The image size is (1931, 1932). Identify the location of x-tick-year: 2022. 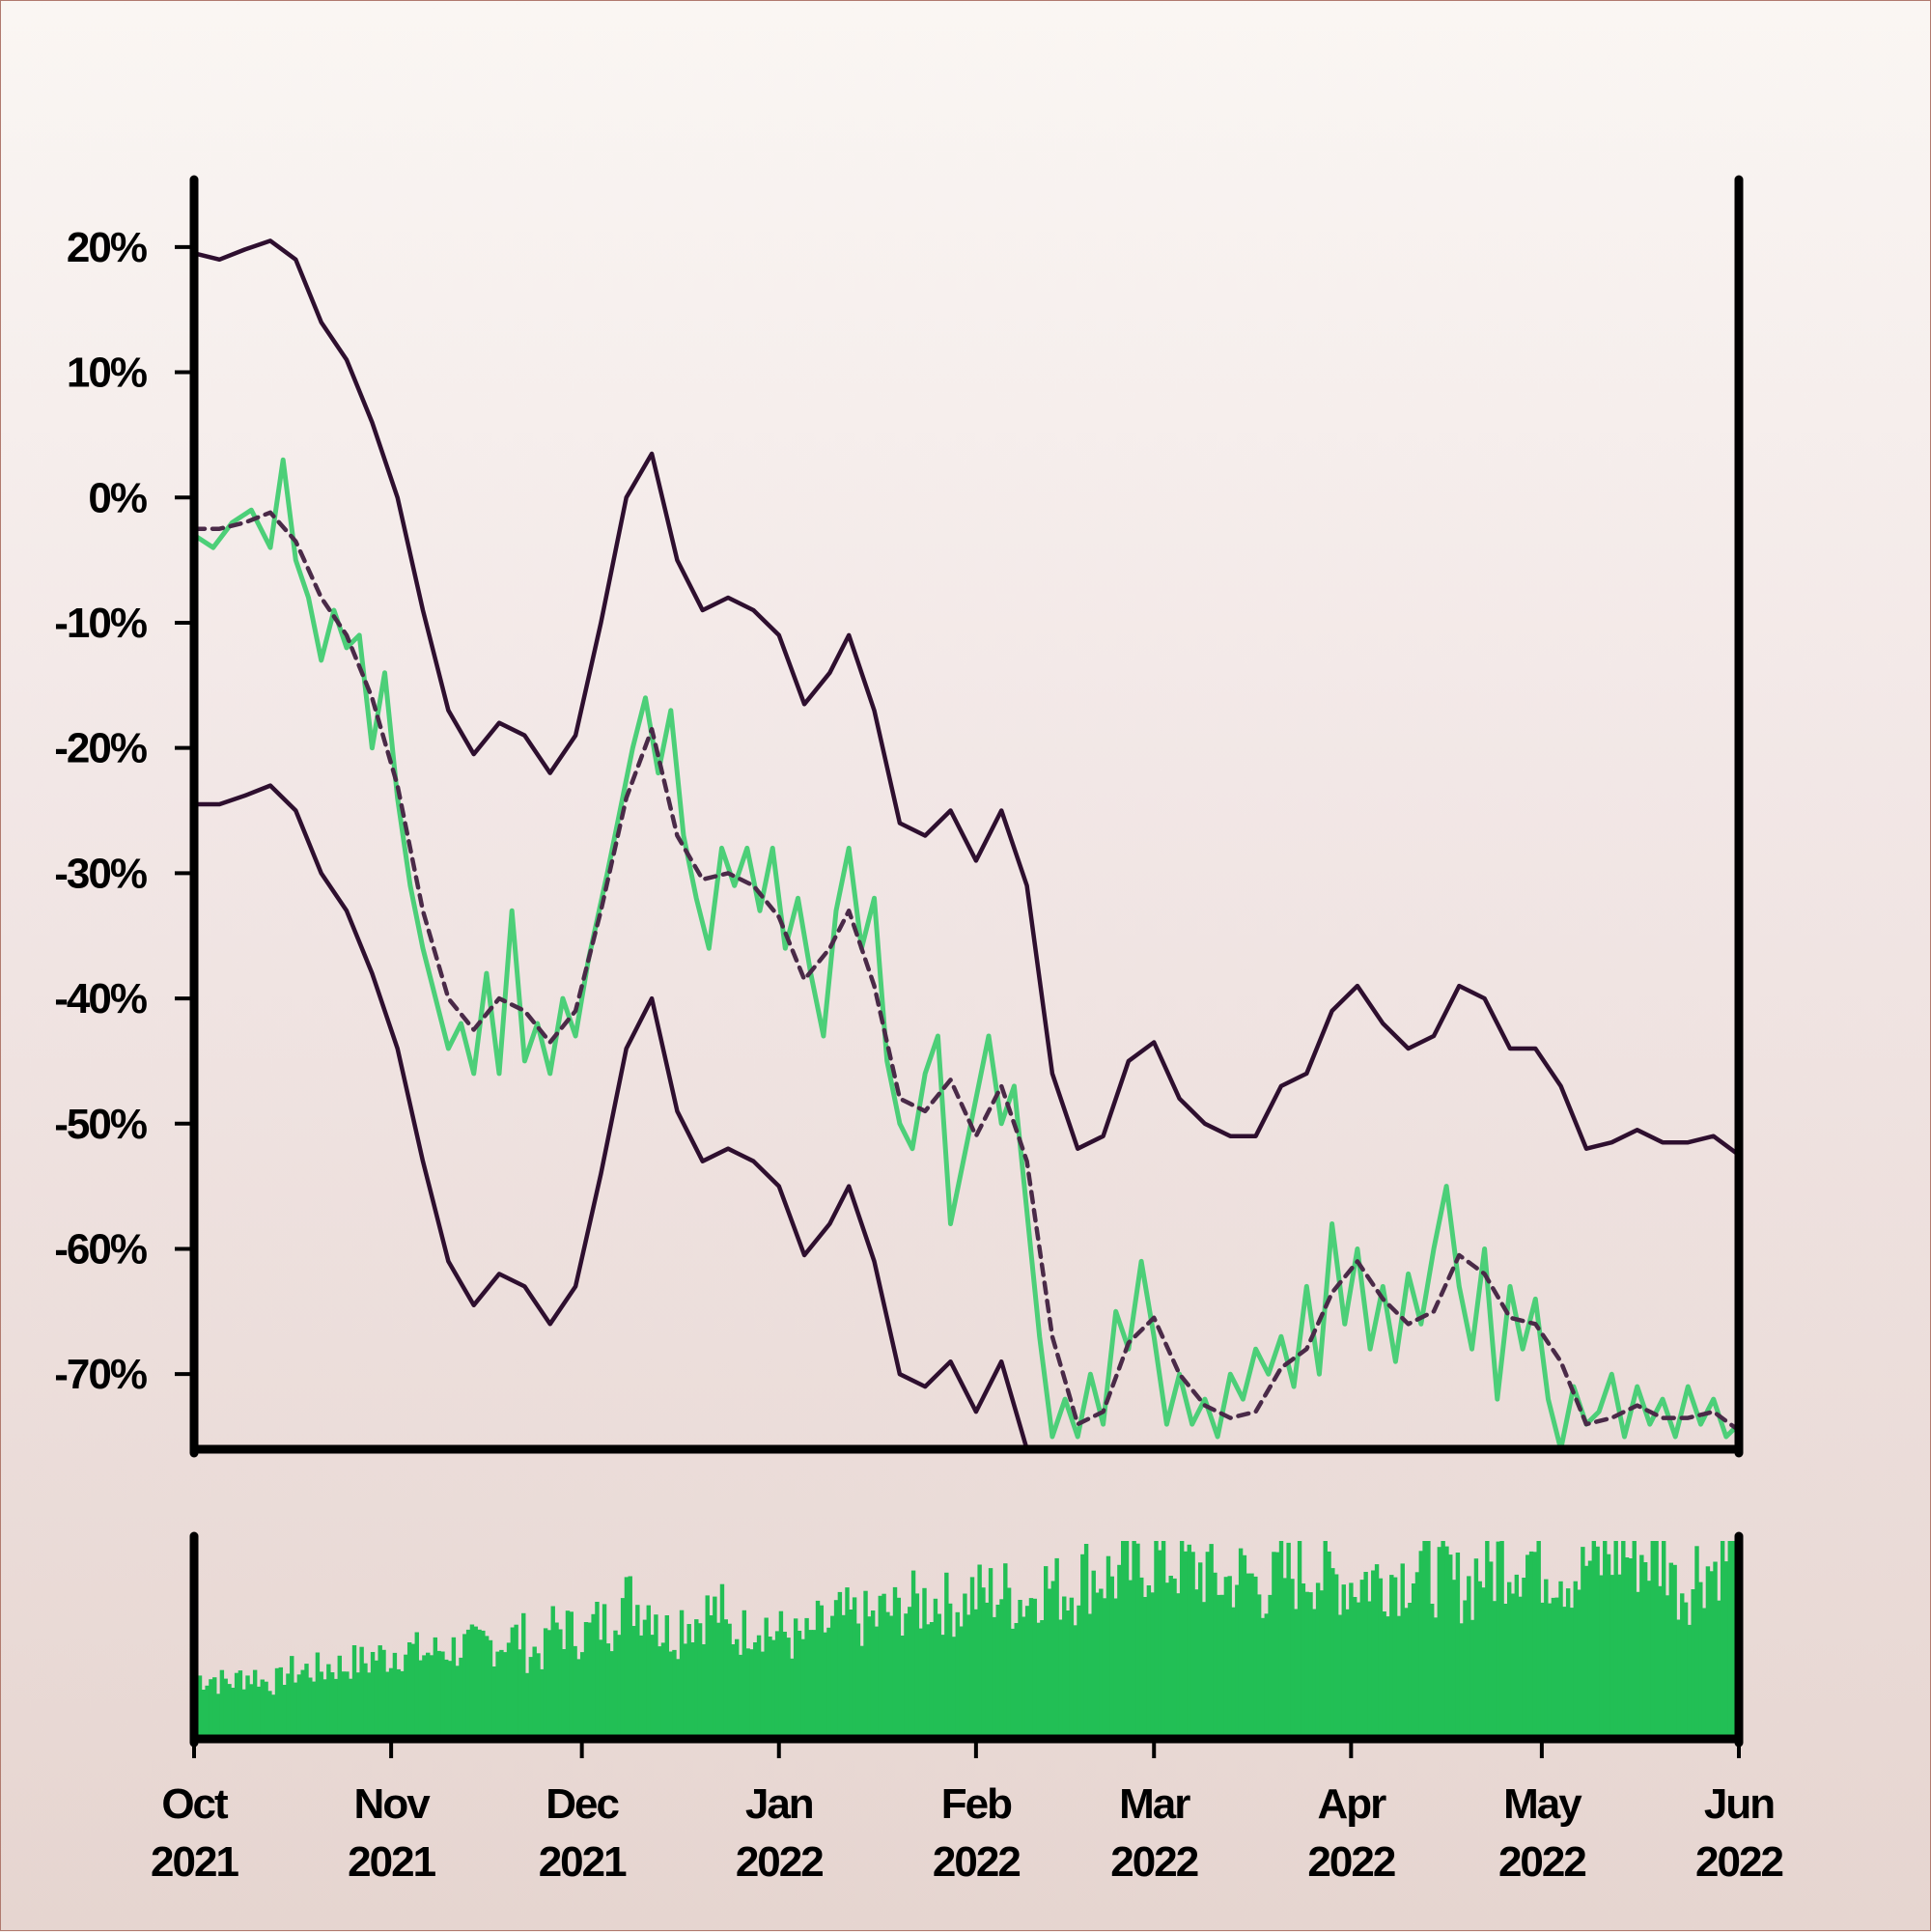
(1738, 1862).